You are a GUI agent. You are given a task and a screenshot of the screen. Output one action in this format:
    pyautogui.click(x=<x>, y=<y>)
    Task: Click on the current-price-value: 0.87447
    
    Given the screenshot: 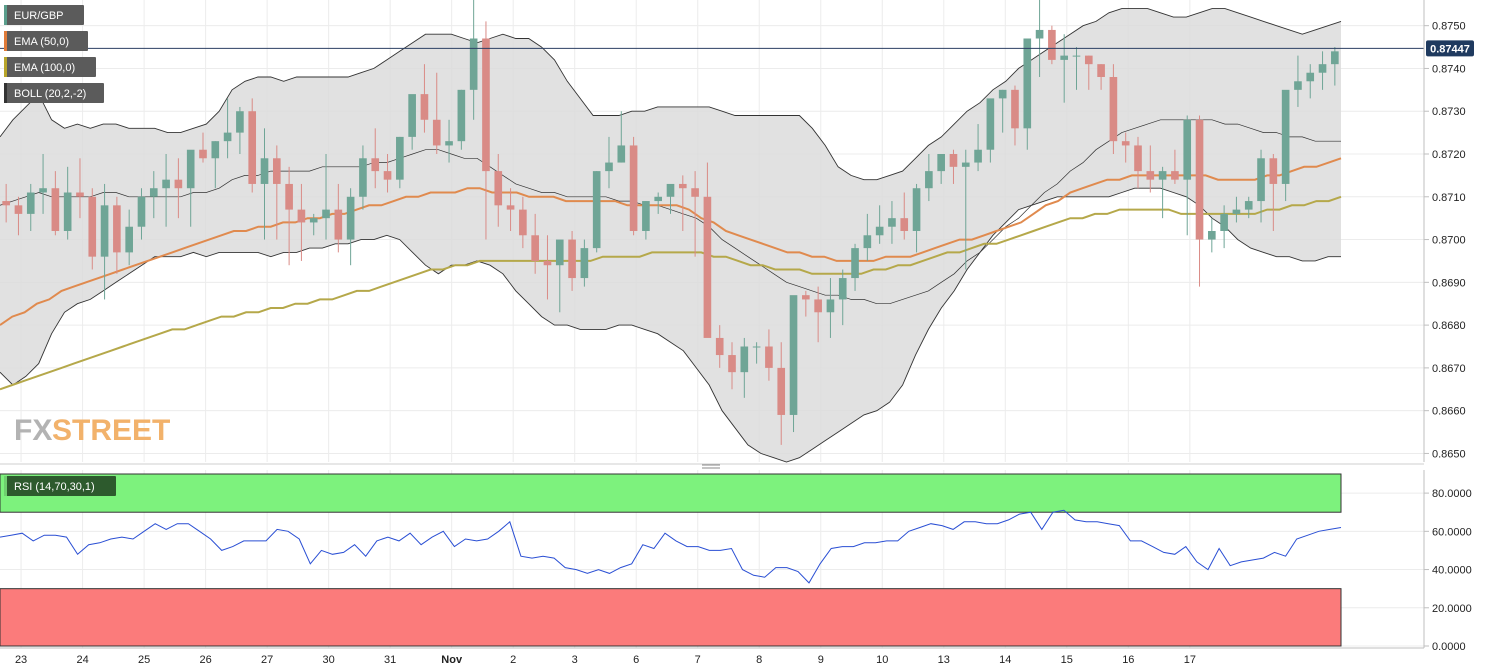 What is the action you would take?
    pyautogui.click(x=1450, y=49)
    